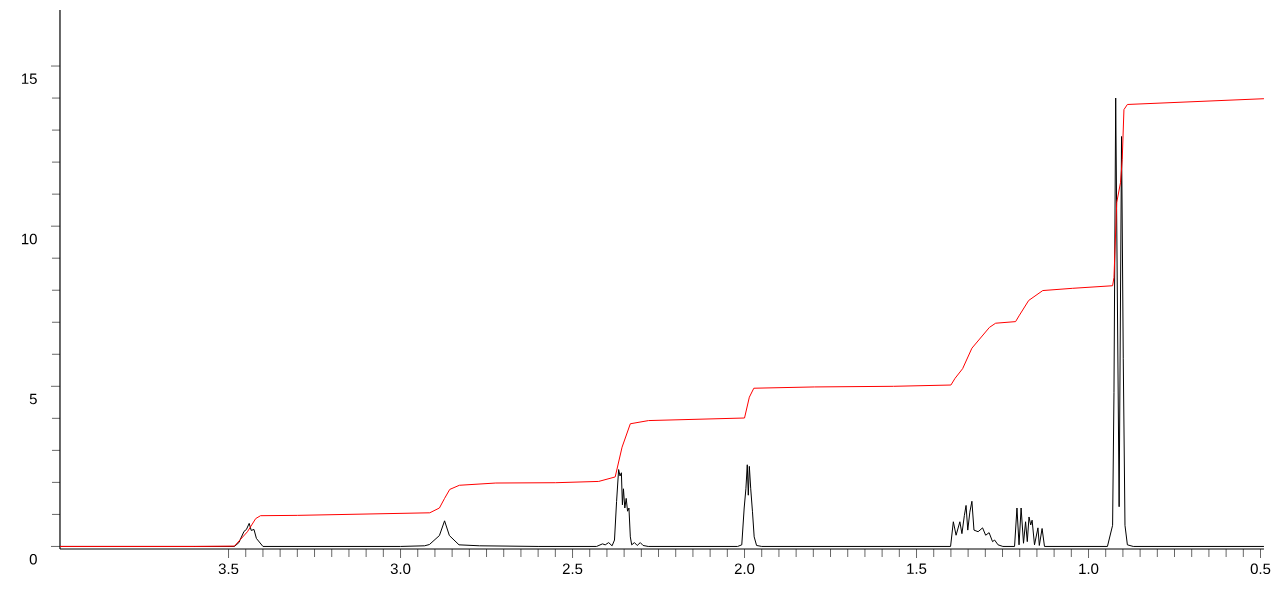 The width and height of the screenshot is (1286, 591). Describe the element at coordinates (917, 568) in the screenshot. I see `x-tick-label: 1.5` at that location.